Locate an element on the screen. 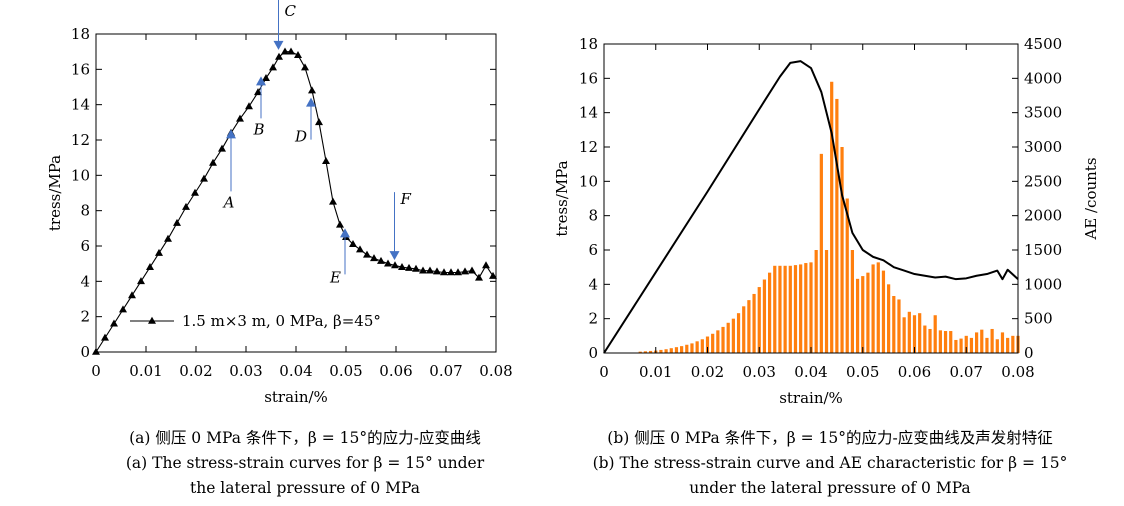  chart-a-legend-label: 1.5 m×3 m, 0 MPa, β=45° is located at coordinates (281, 321).